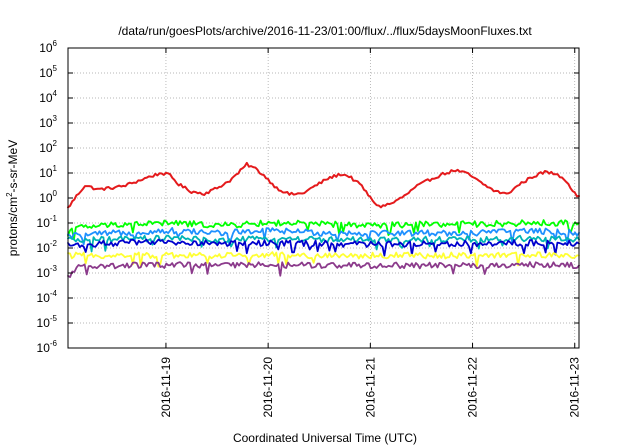  What do you see at coordinates (268, 387) in the screenshot?
I see `x-tick-label: 2016-11-20` at bounding box center [268, 387].